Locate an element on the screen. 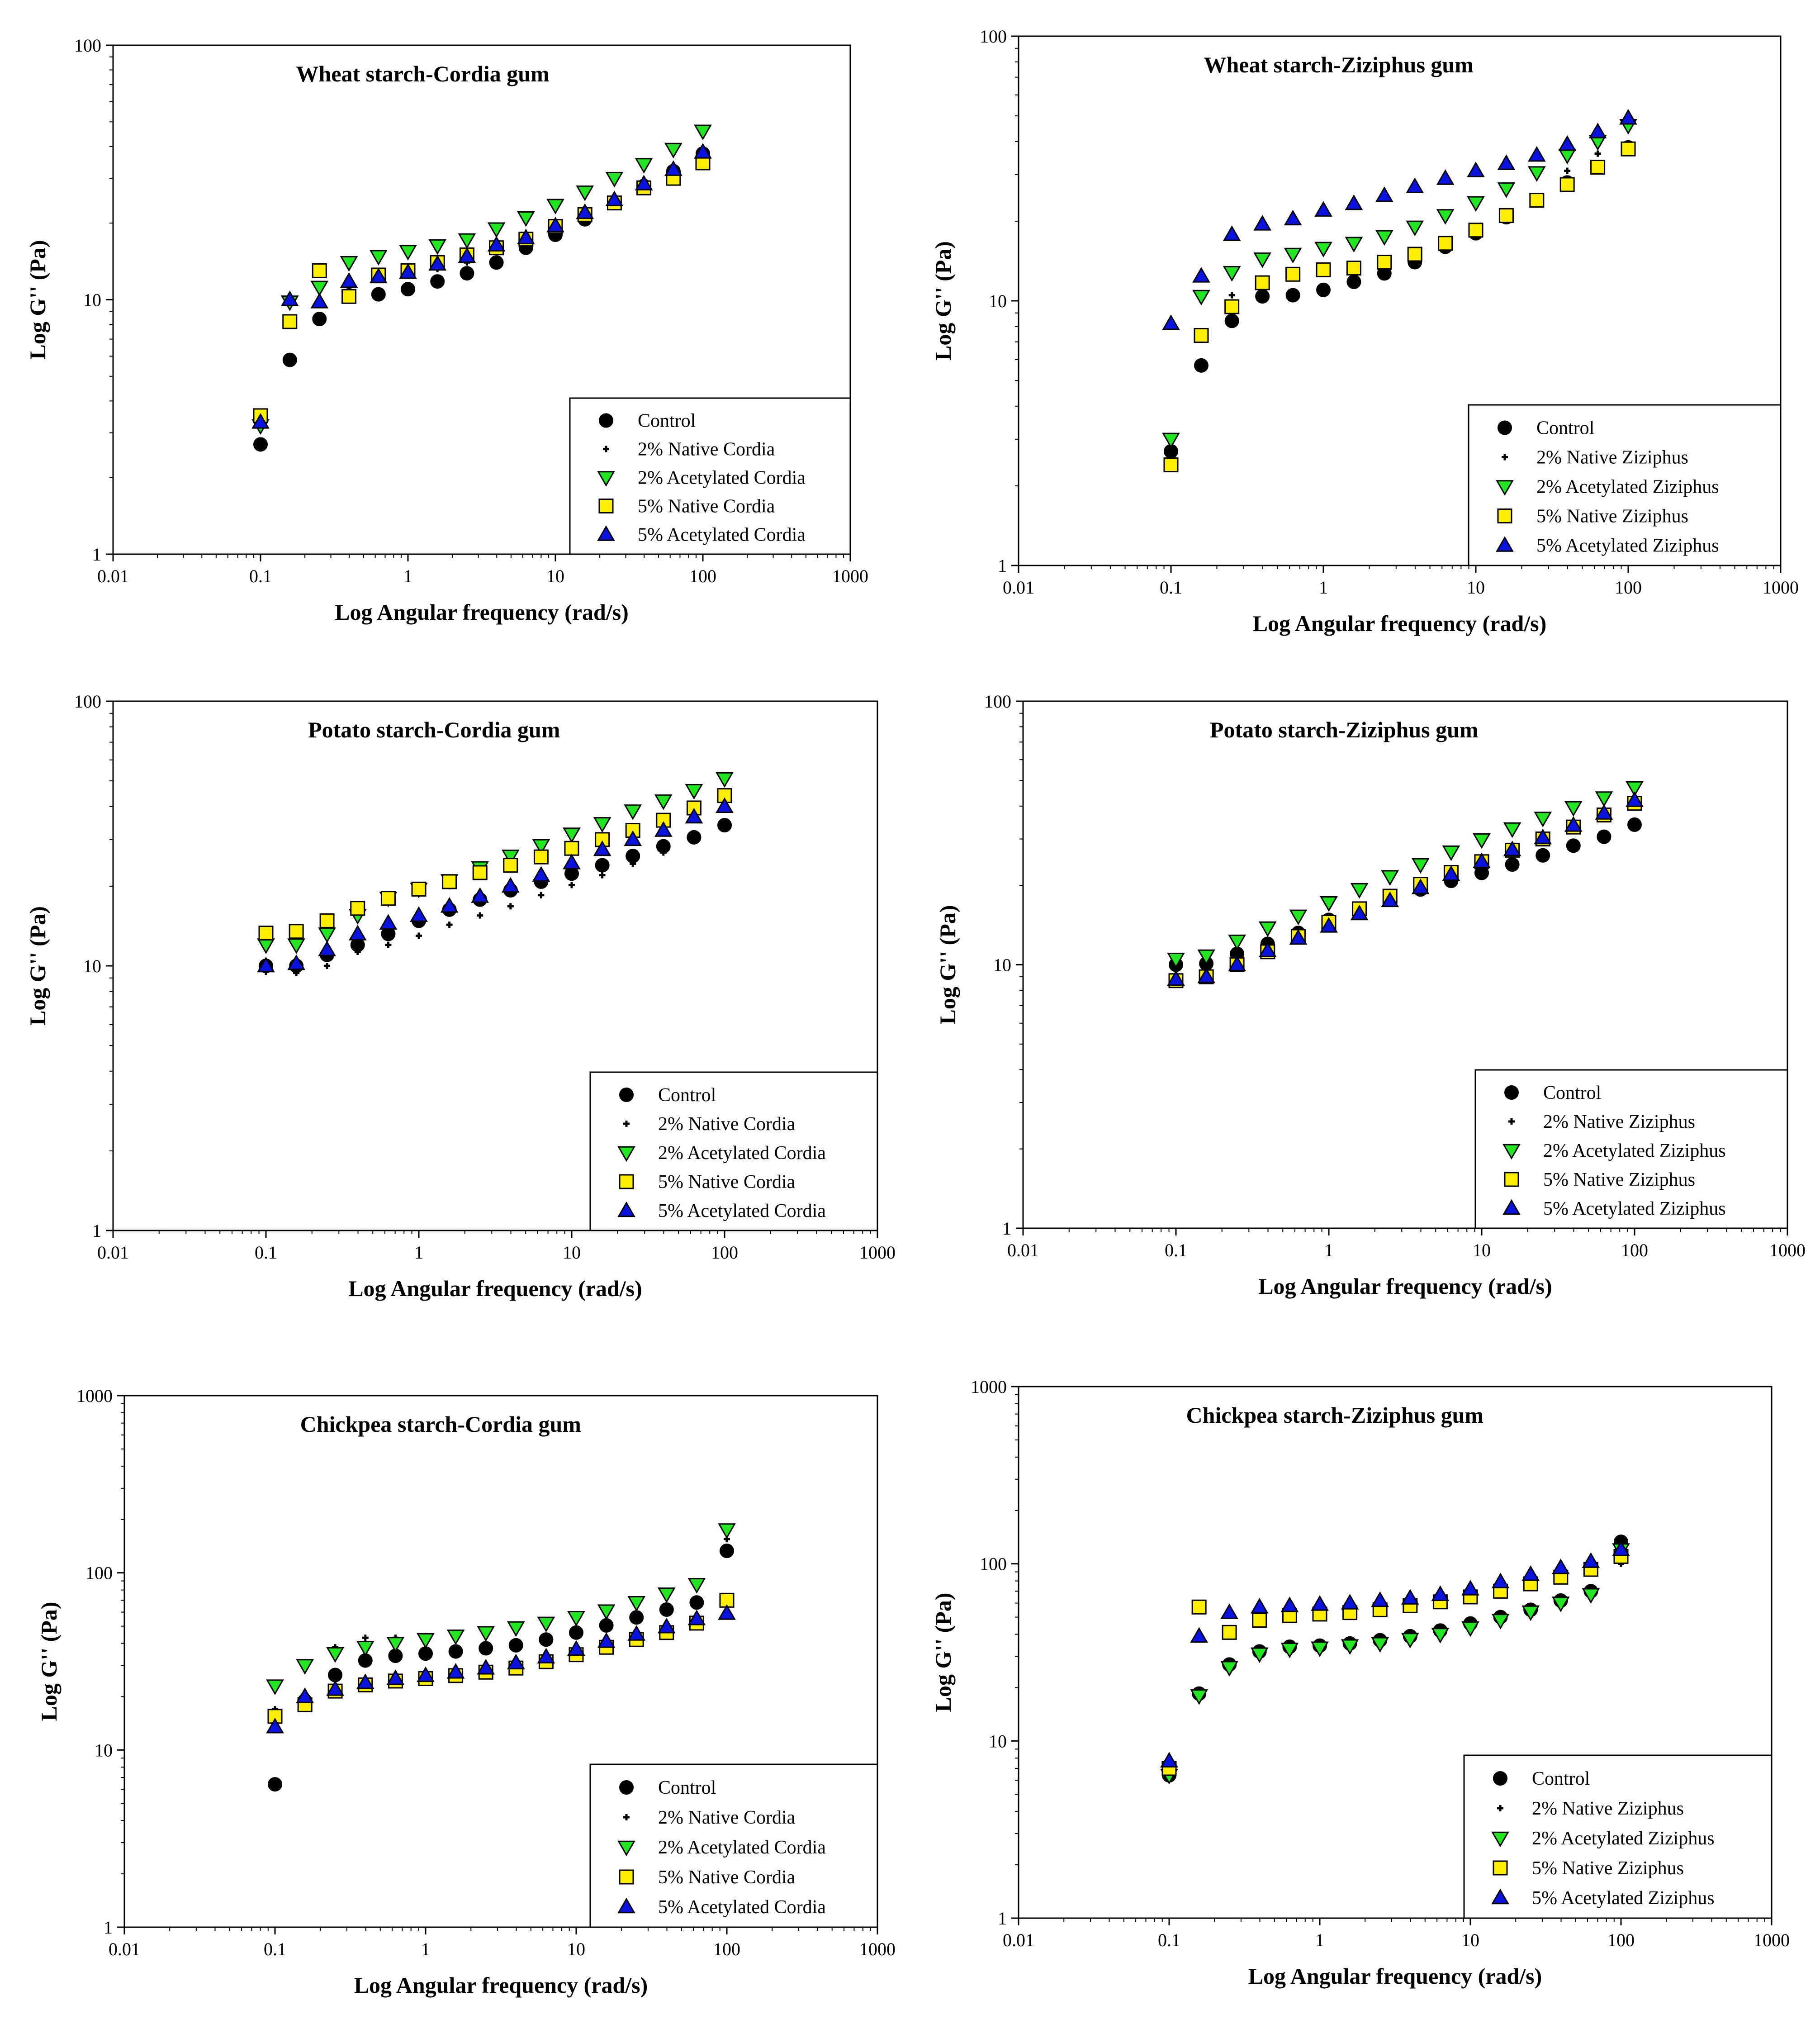 The width and height of the screenshot is (1820, 2024). legend-marker-Control is located at coordinates (626, 1787).